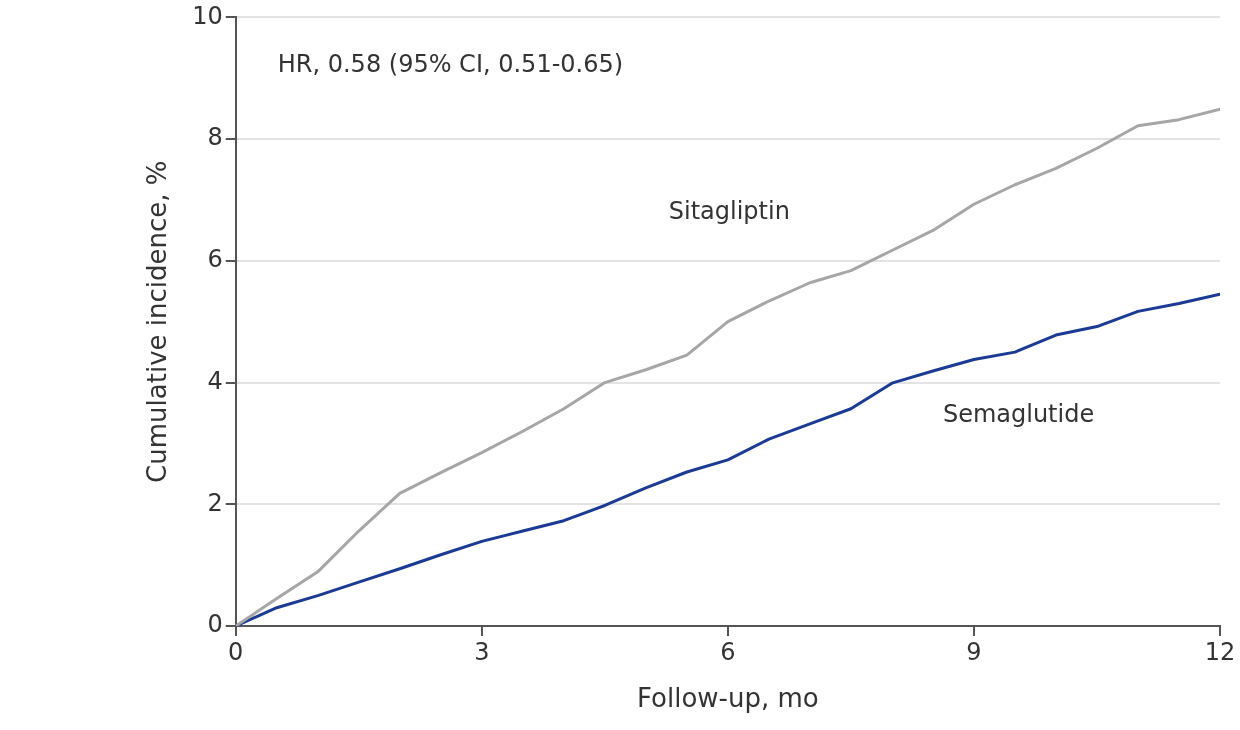 The height and width of the screenshot is (730, 1240). Describe the element at coordinates (215, 624) in the screenshot. I see `y-tick-label: 0` at that location.